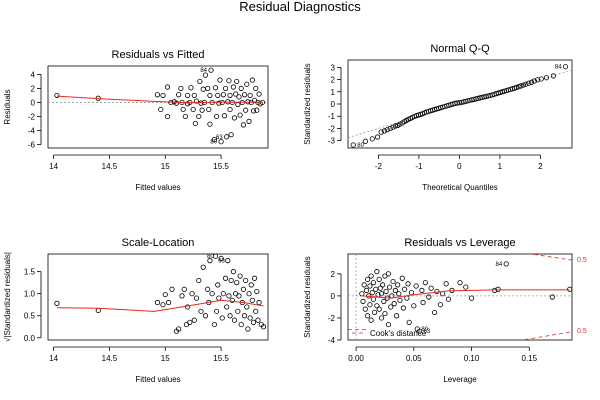  What do you see at coordinates (300, 7) in the screenshot?
I see `figure-title: Residual Diagnostics` at bounding box center [300, 7].